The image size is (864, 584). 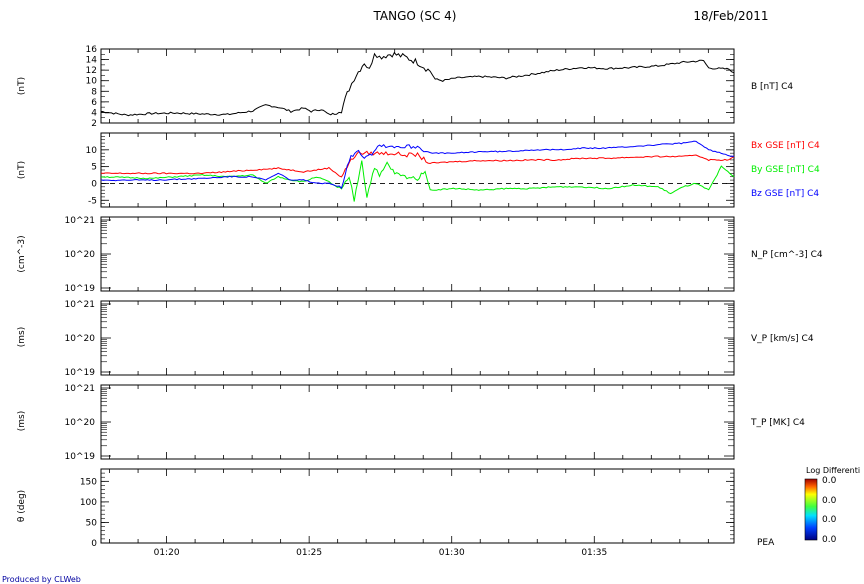 What do you see at coordinates (22, 170) in the screenshot?
I see `panel2-ylabel: (nT)` at bounding box center [22, 170].